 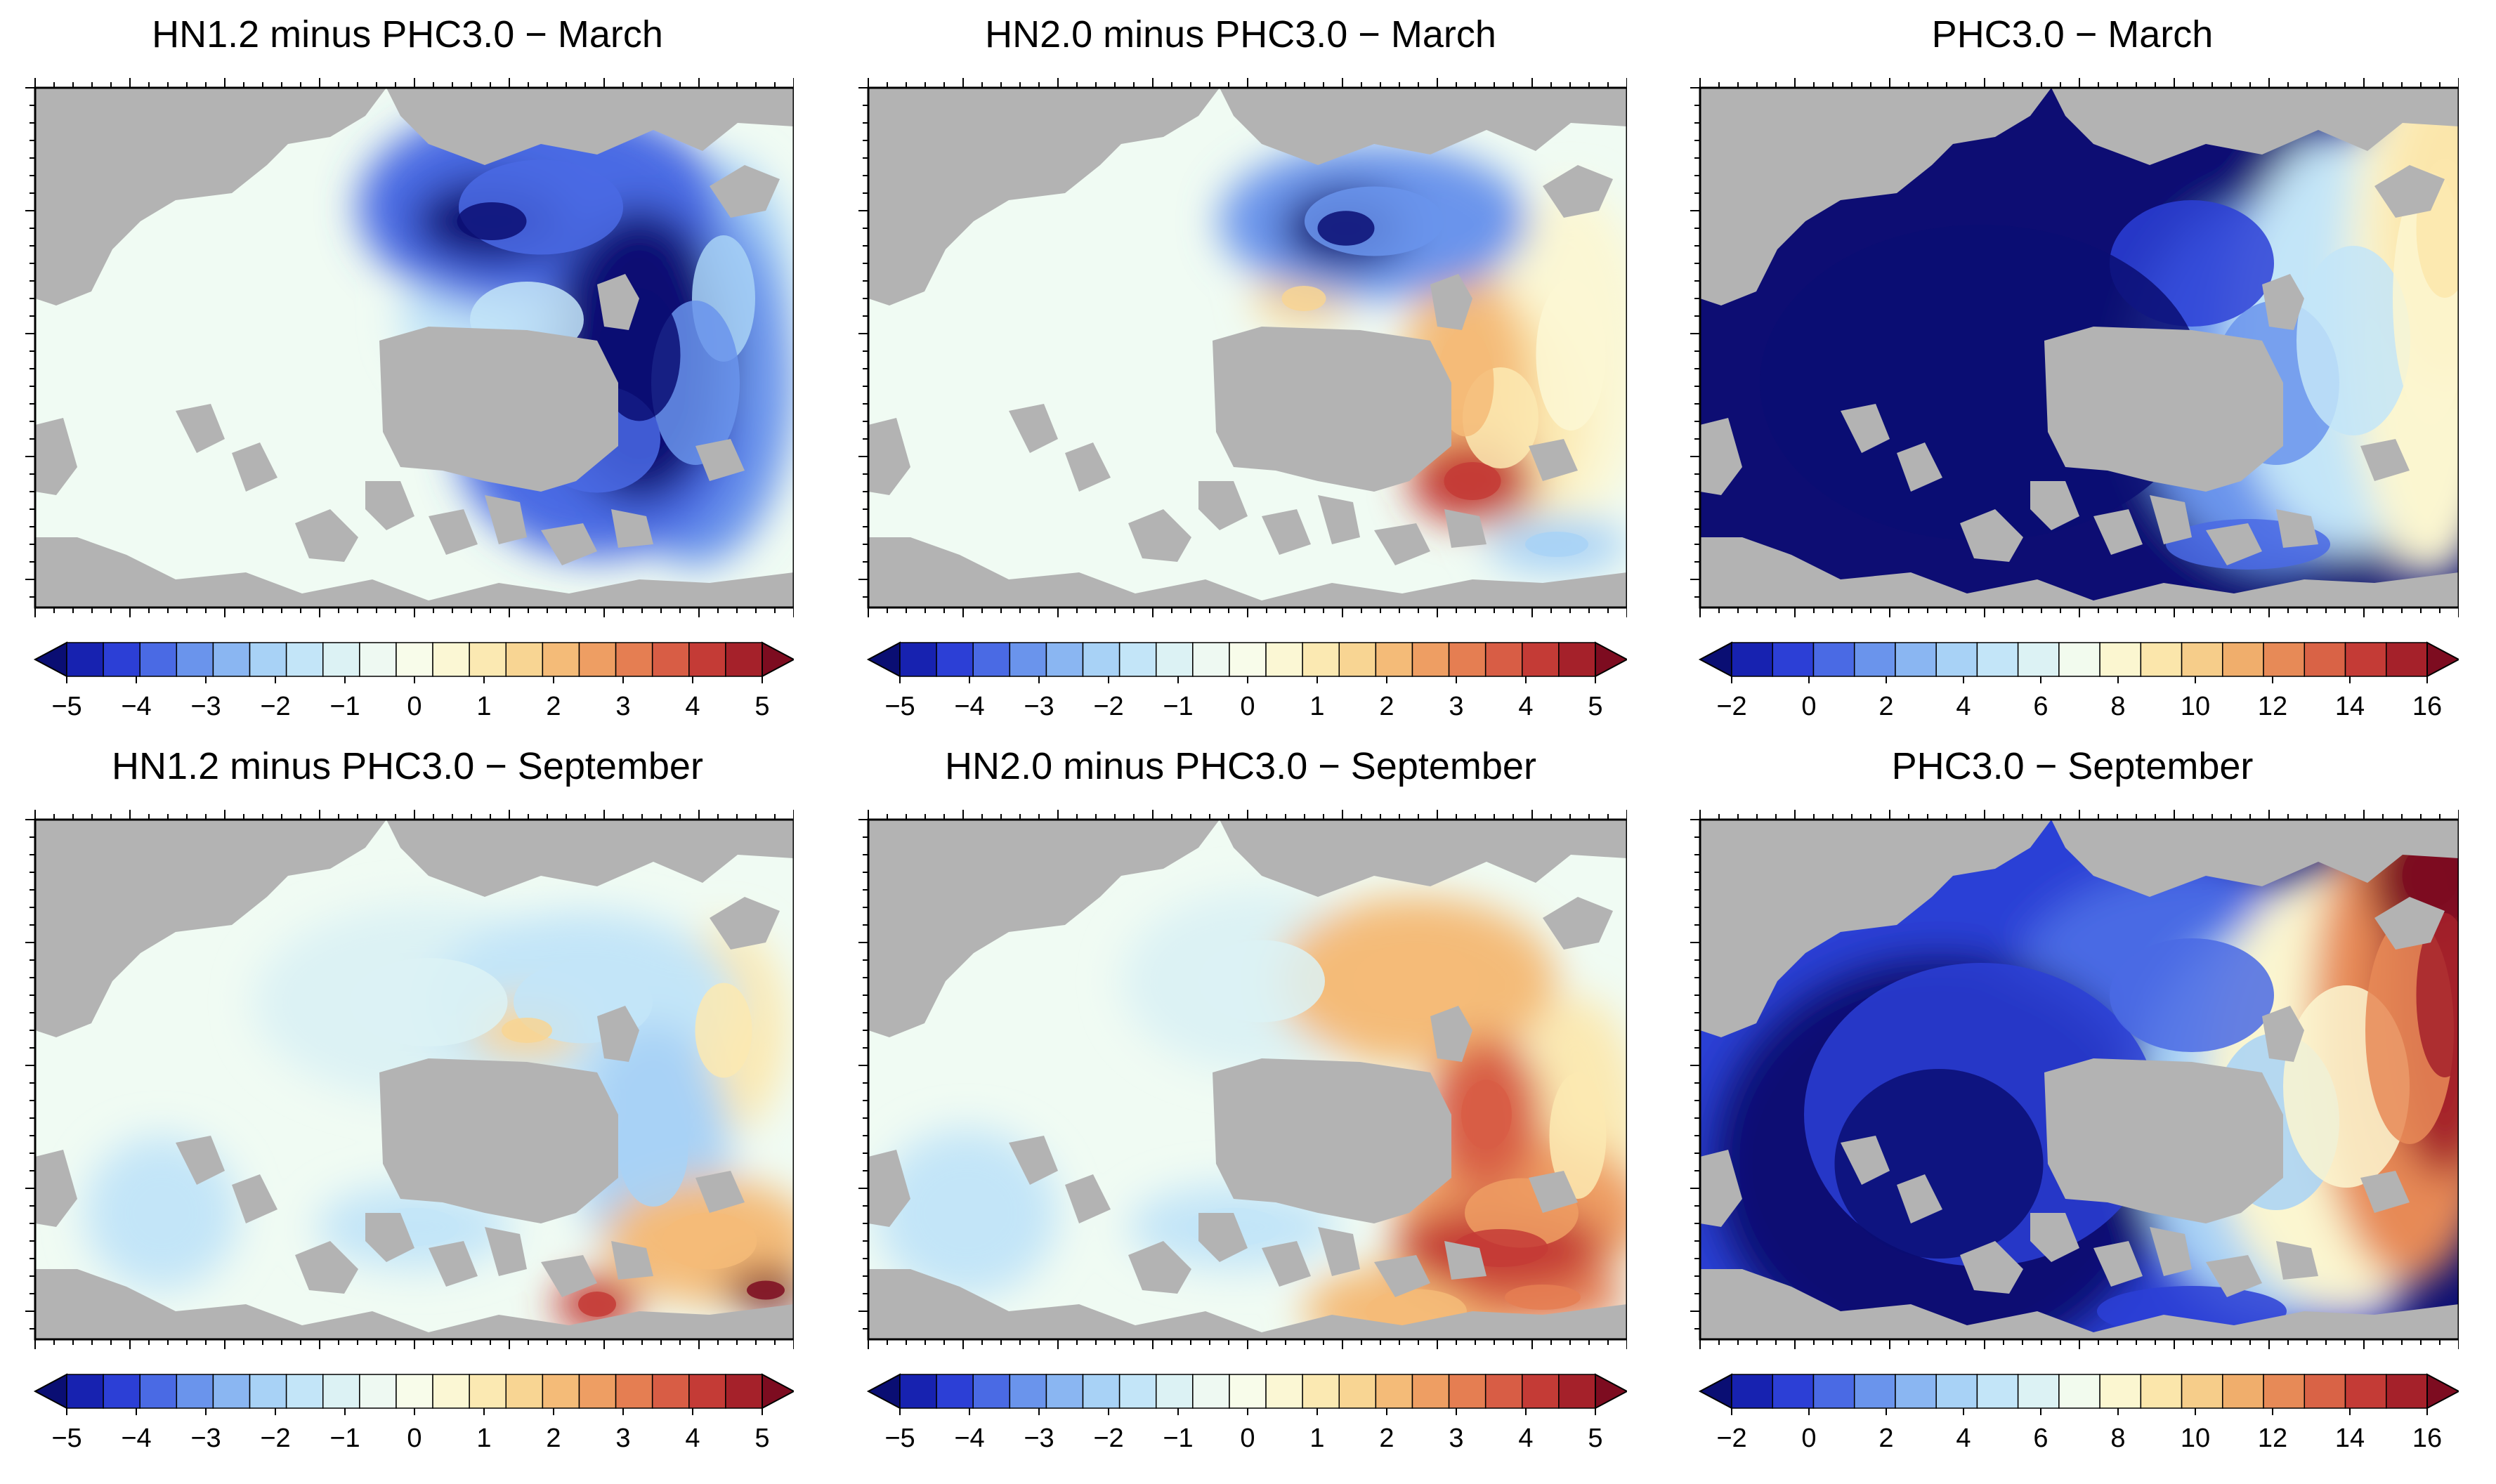 I want to click on colorbar-tick-label: 10, so click(x=2195, y=1436).